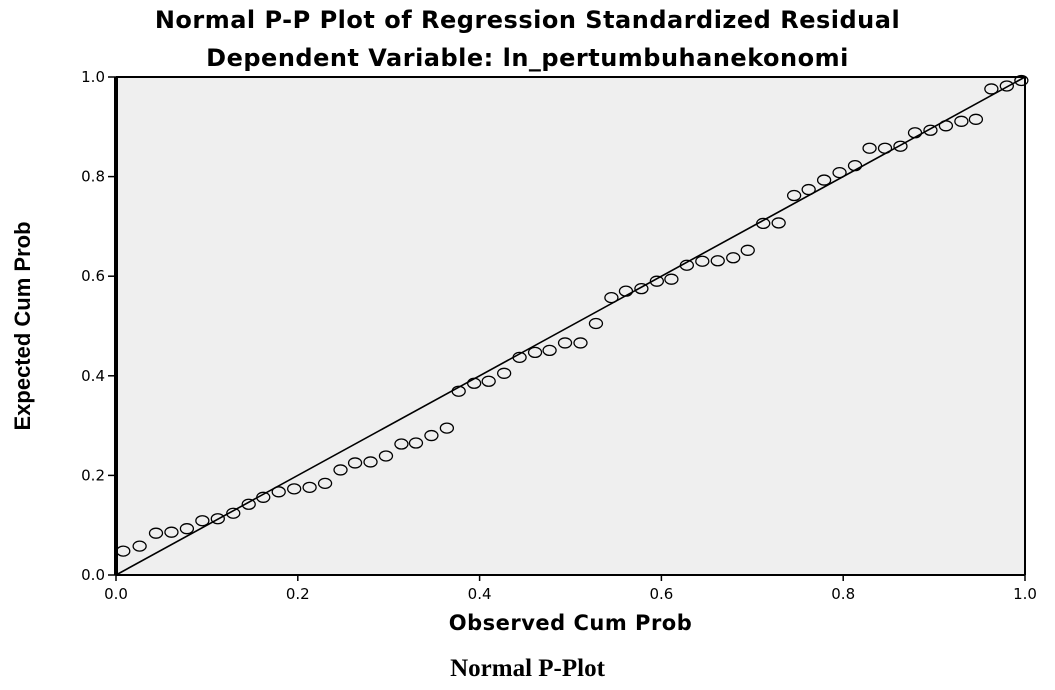  I want to click on y-tick-label: 0.8, so click(93, 177).